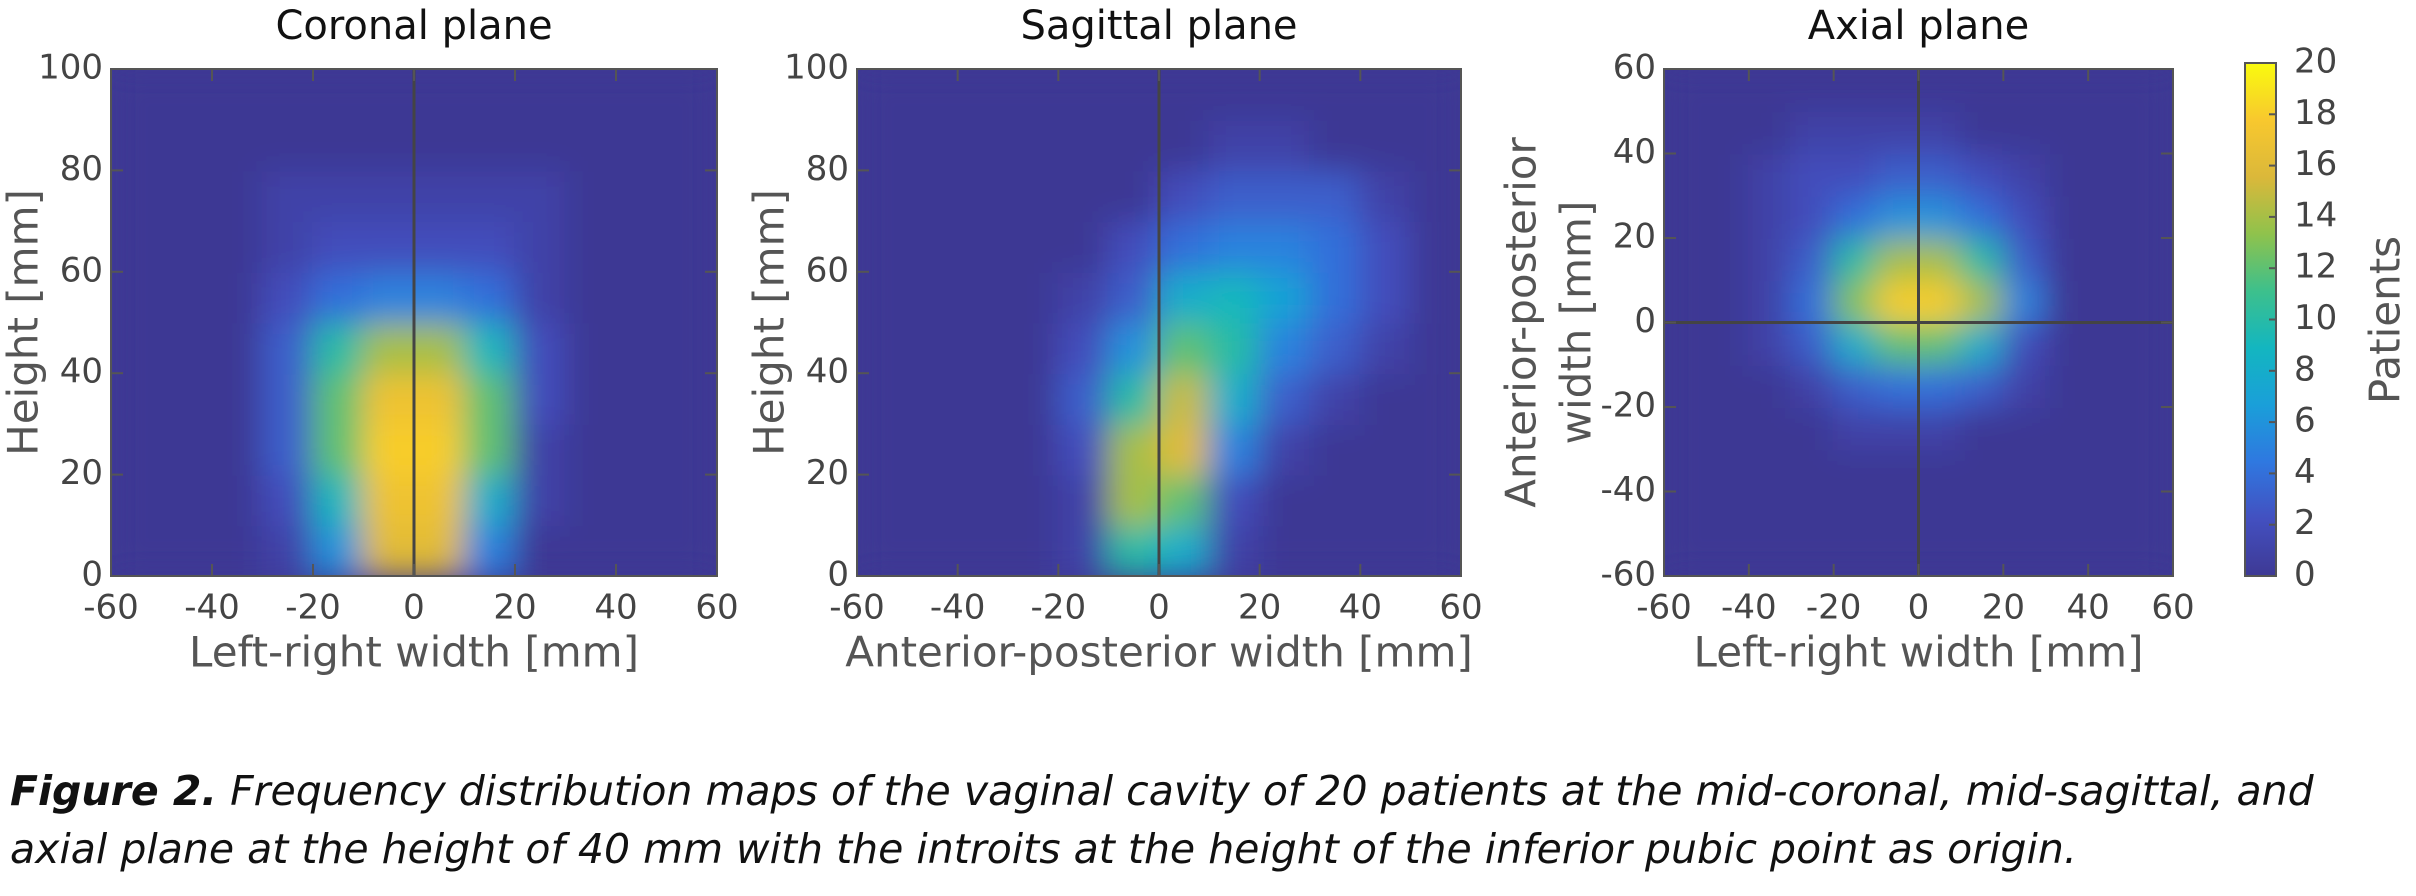  I want to click on y-axis-label: Height [mm], so click(769, 322).